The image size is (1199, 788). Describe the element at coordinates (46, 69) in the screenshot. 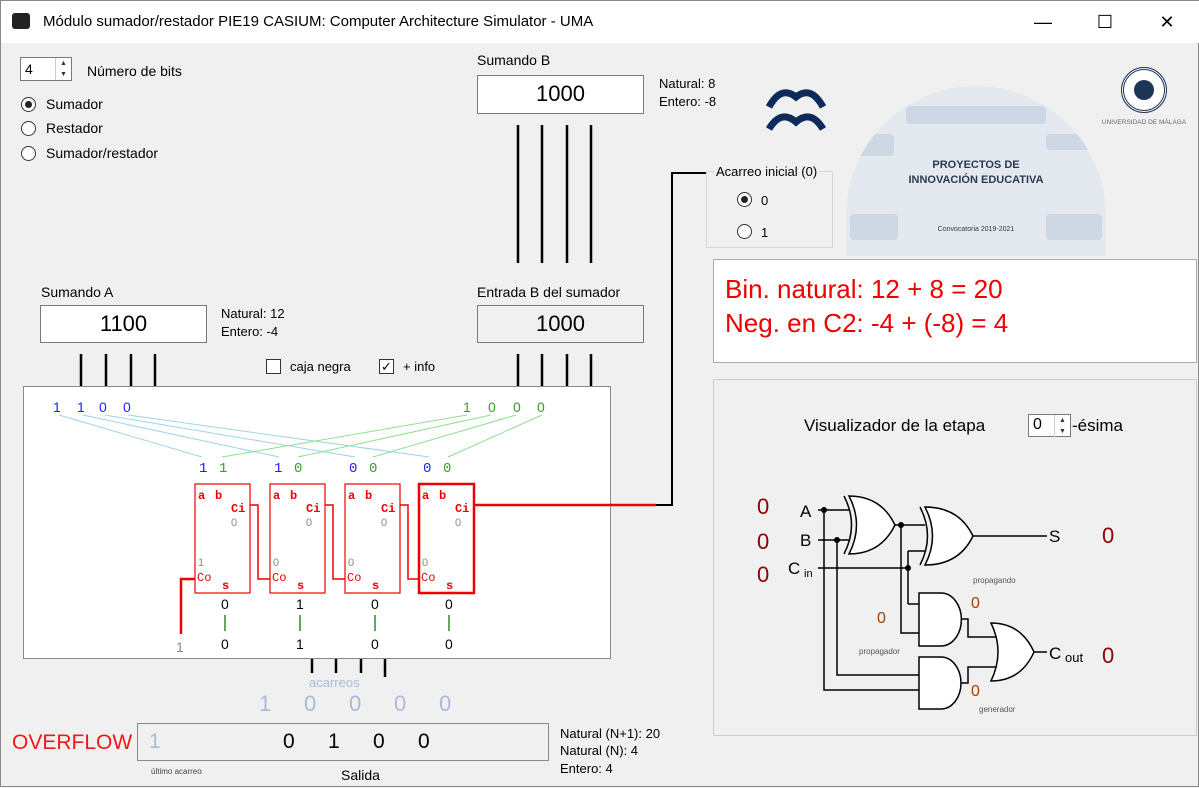

I see `bits-spinner: 4 ▲ ▼` at that location.